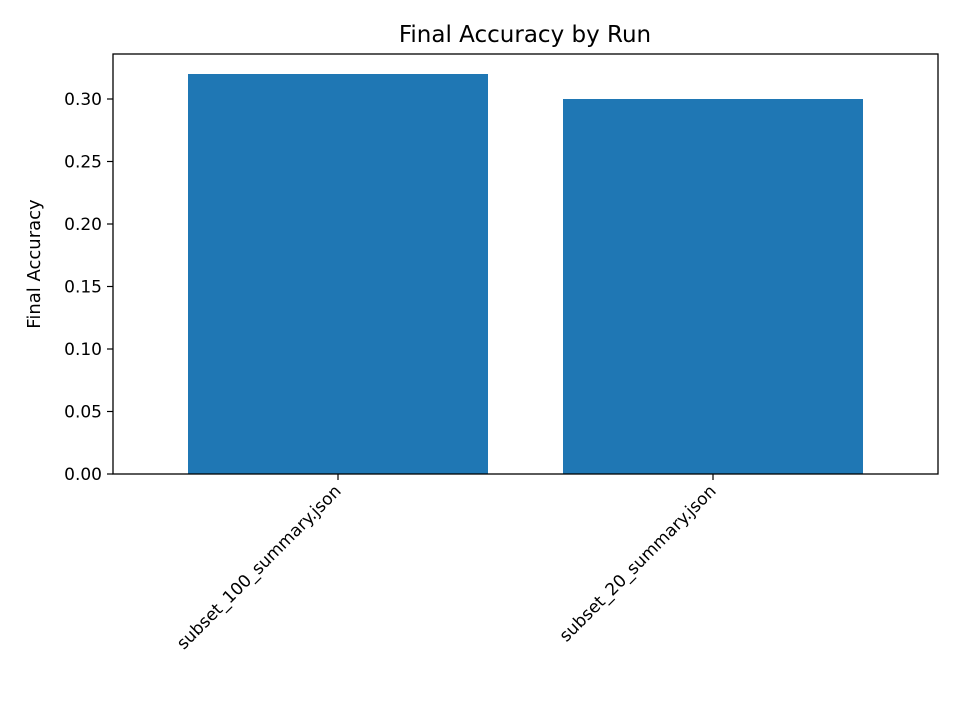 The image size is (960, 720). Describe the element at coordinates (259, 567) in the screenshot. I see `x-tick-label: subset_100_summary.json` at that location.